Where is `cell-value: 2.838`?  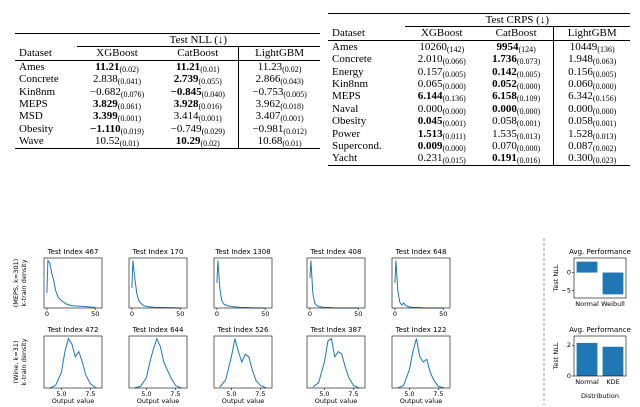 cell-value: 2.838 is located at coordinates (105, 79).